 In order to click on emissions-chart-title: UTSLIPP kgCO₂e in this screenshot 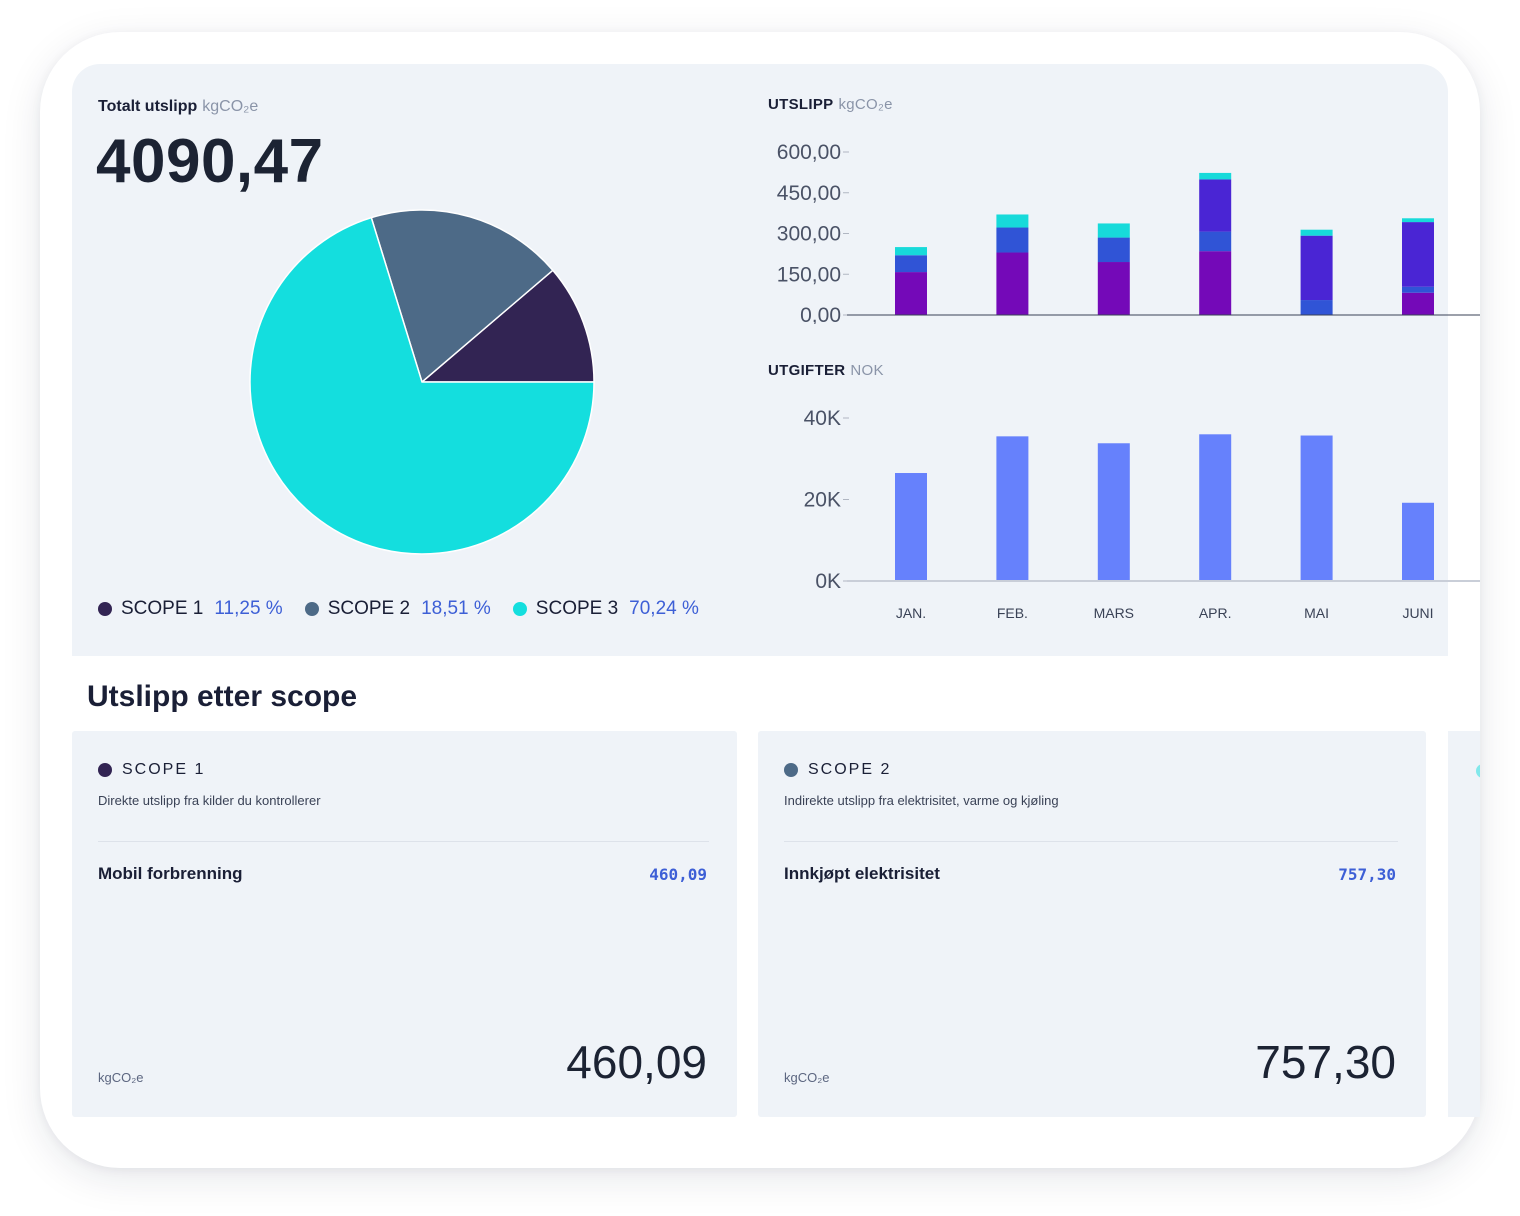, I will do `click(830, 104)`.